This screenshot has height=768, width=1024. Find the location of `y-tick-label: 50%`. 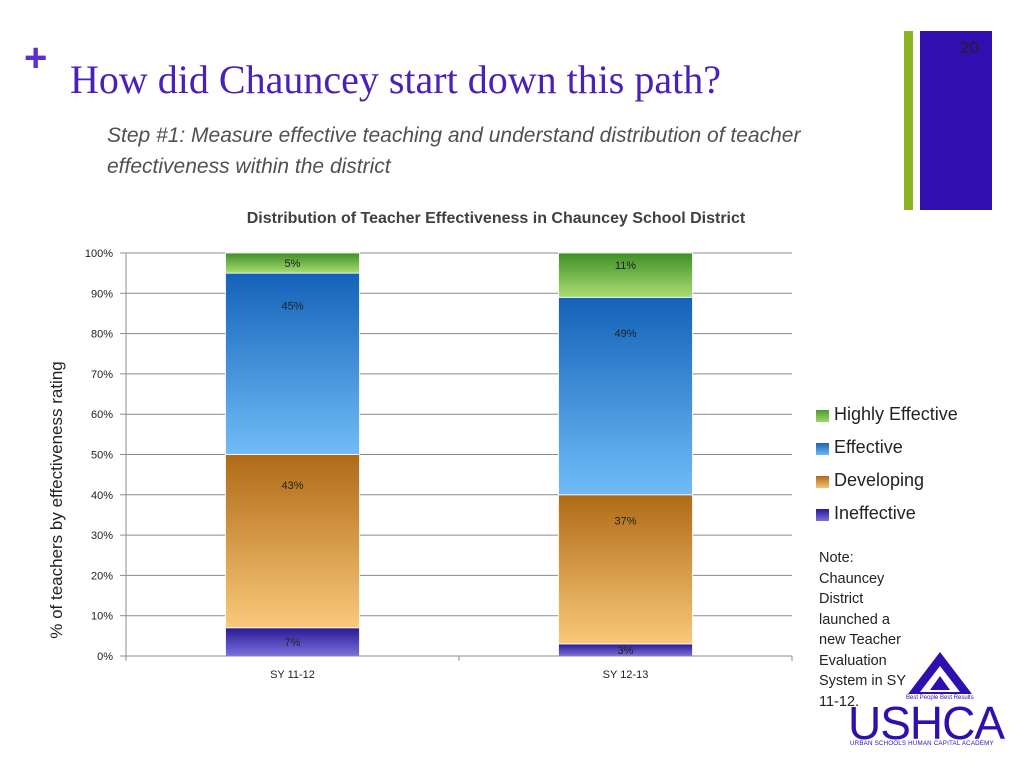

y-tick-label: 50% is located at coordinates (102, 456).